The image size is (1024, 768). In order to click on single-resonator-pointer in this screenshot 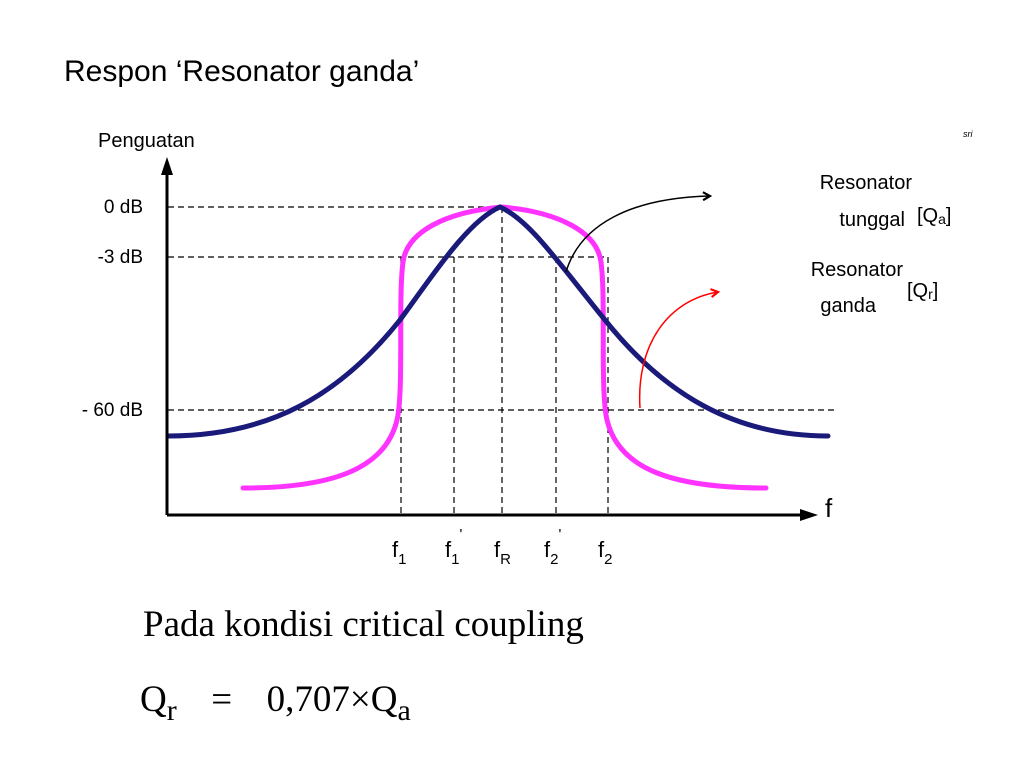, I will do `click(637, 234)`.